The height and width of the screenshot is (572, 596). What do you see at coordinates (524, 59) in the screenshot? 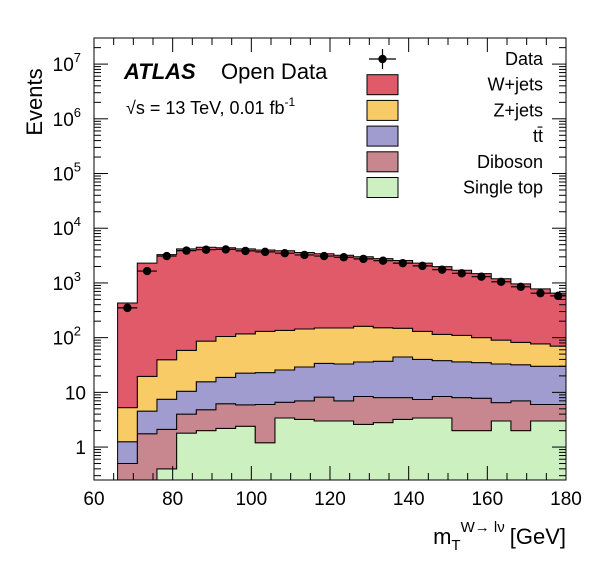
I see `legend-label: Data` at bounding box center [524, 59].